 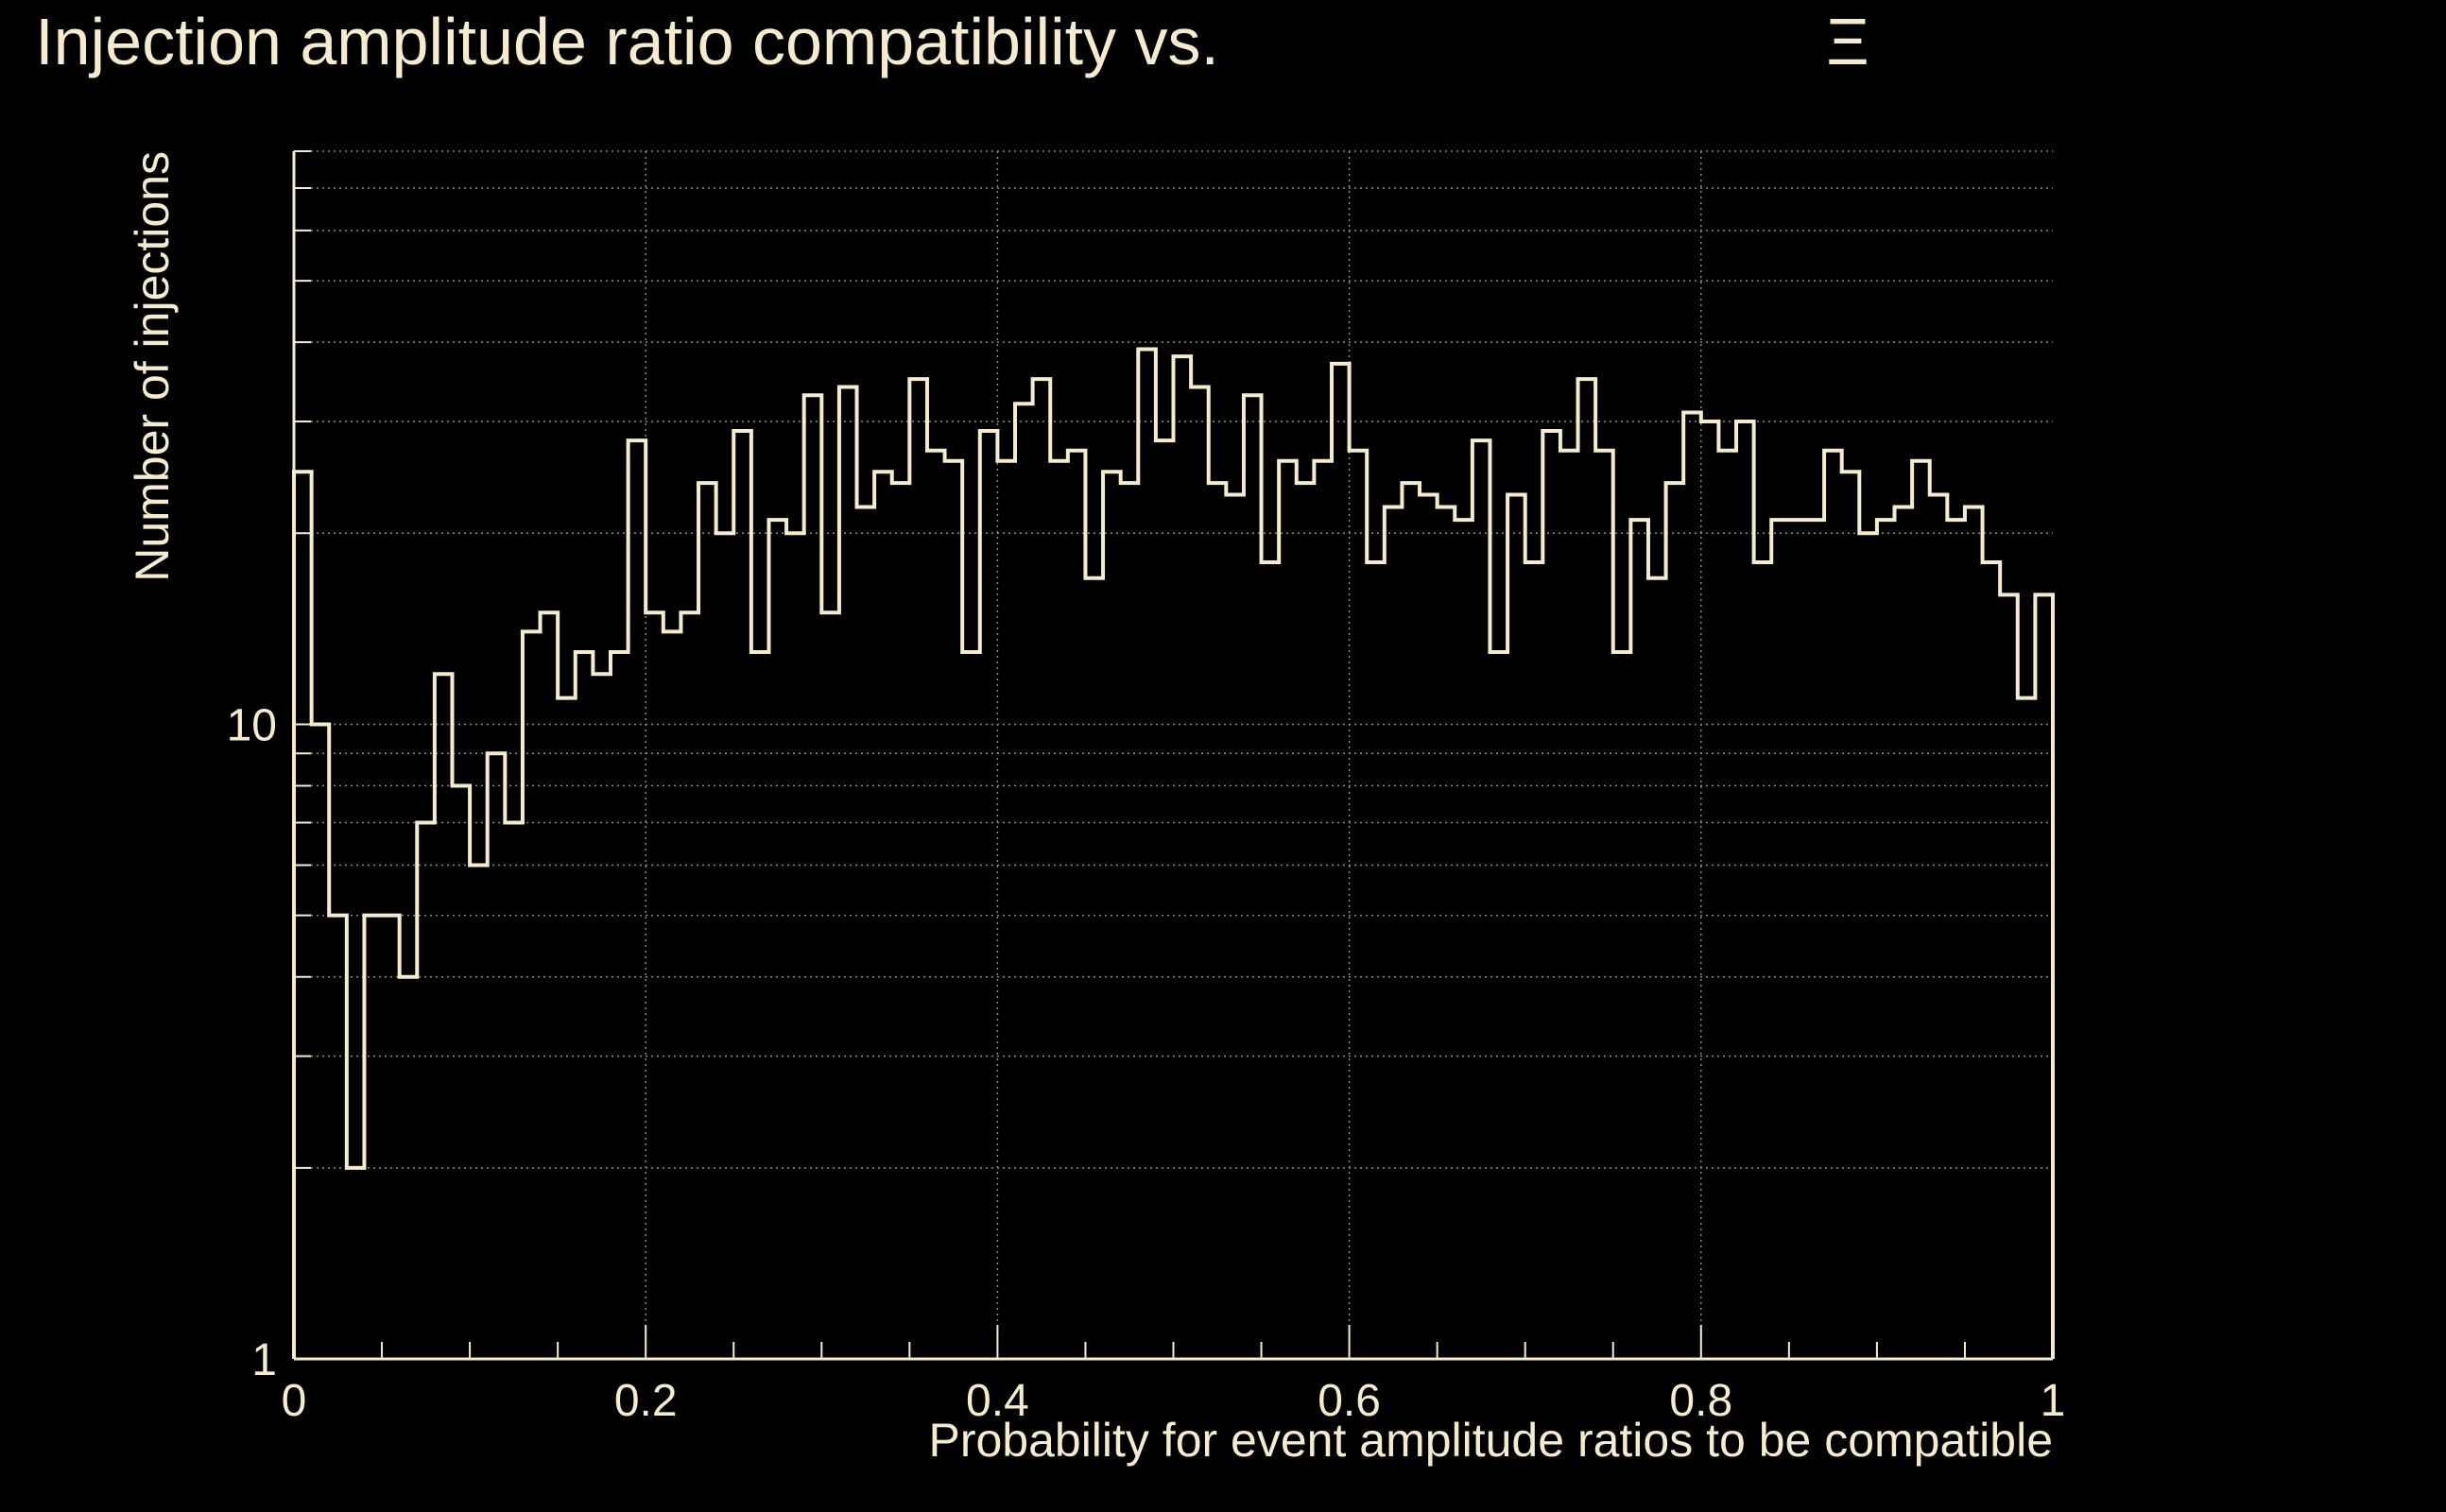 What do you see at coordinates (998, 1401) in the screenshot?
I see `x-tick-label: 0.4` at bounding box center [998, 1401].